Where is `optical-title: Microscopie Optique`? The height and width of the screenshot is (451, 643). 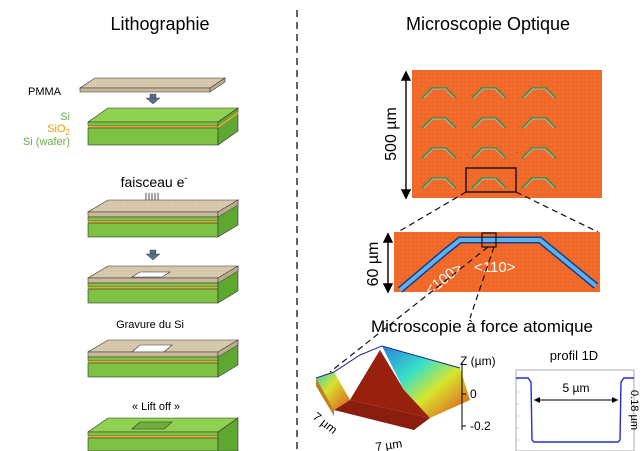
optical-title: Microscopie Optique is located at coordinates (488, 24).